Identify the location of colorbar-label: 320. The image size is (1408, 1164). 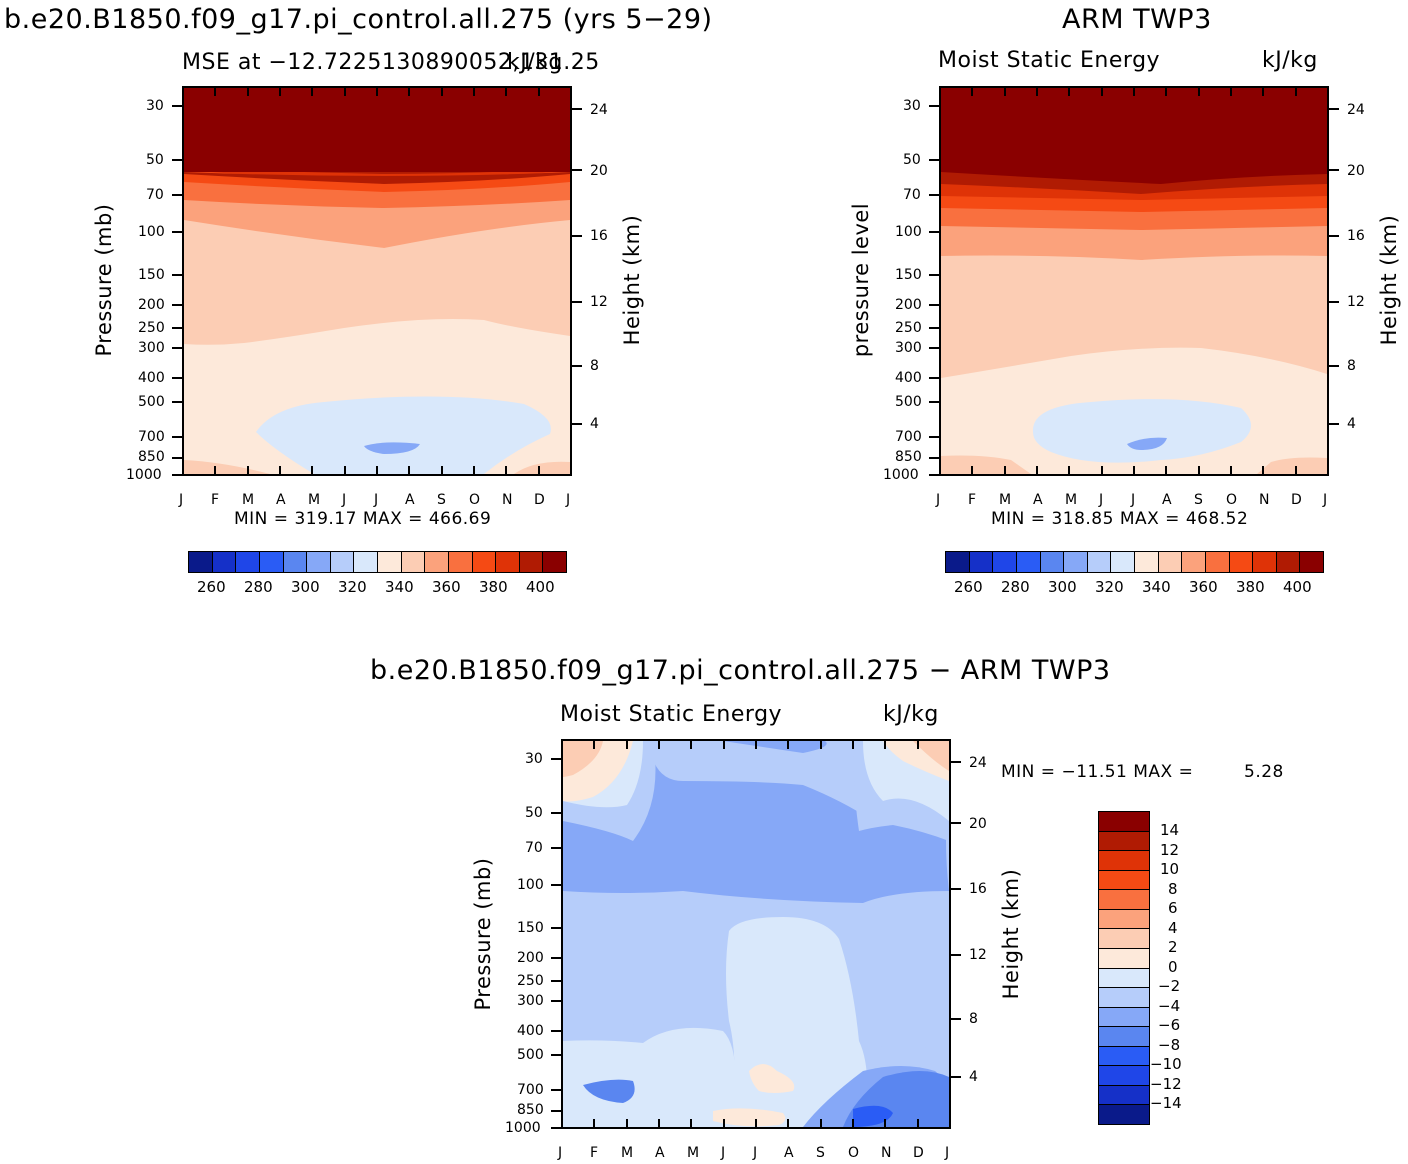
(1109, 587).